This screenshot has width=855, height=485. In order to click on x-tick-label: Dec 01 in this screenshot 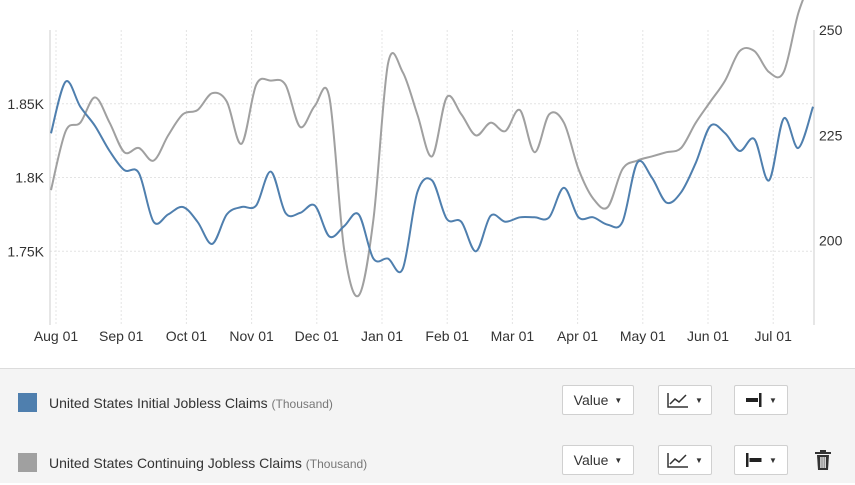, I will do `click(317, 336)`.